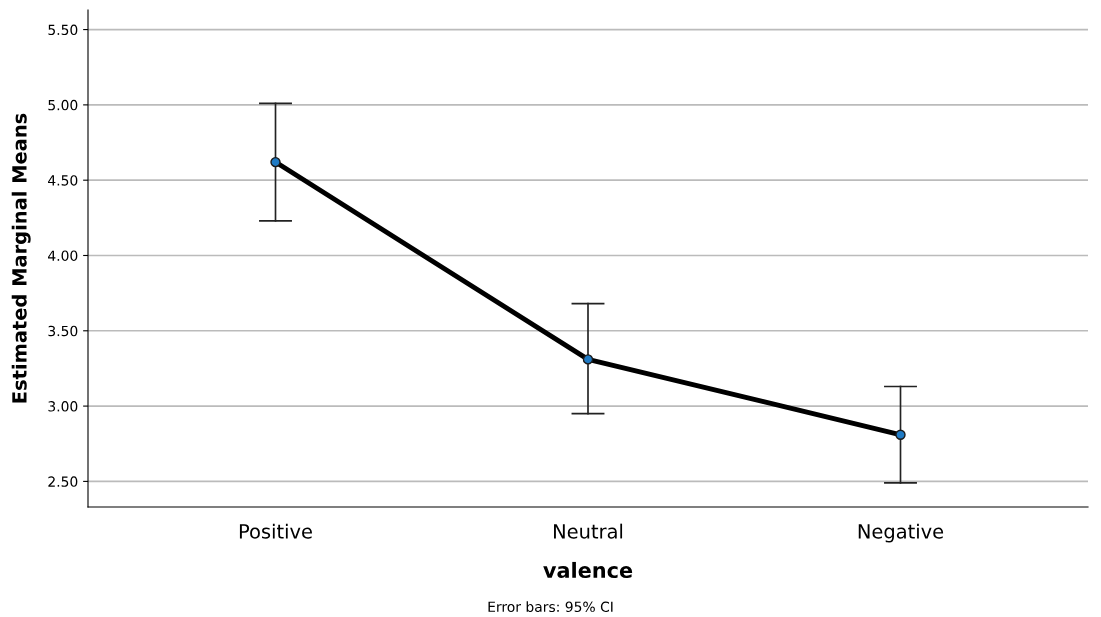  What do you see at coordinates (63, 180) in the screenshot?
I see `y-tick-label: 4.50` at bounding box center [63, 180].